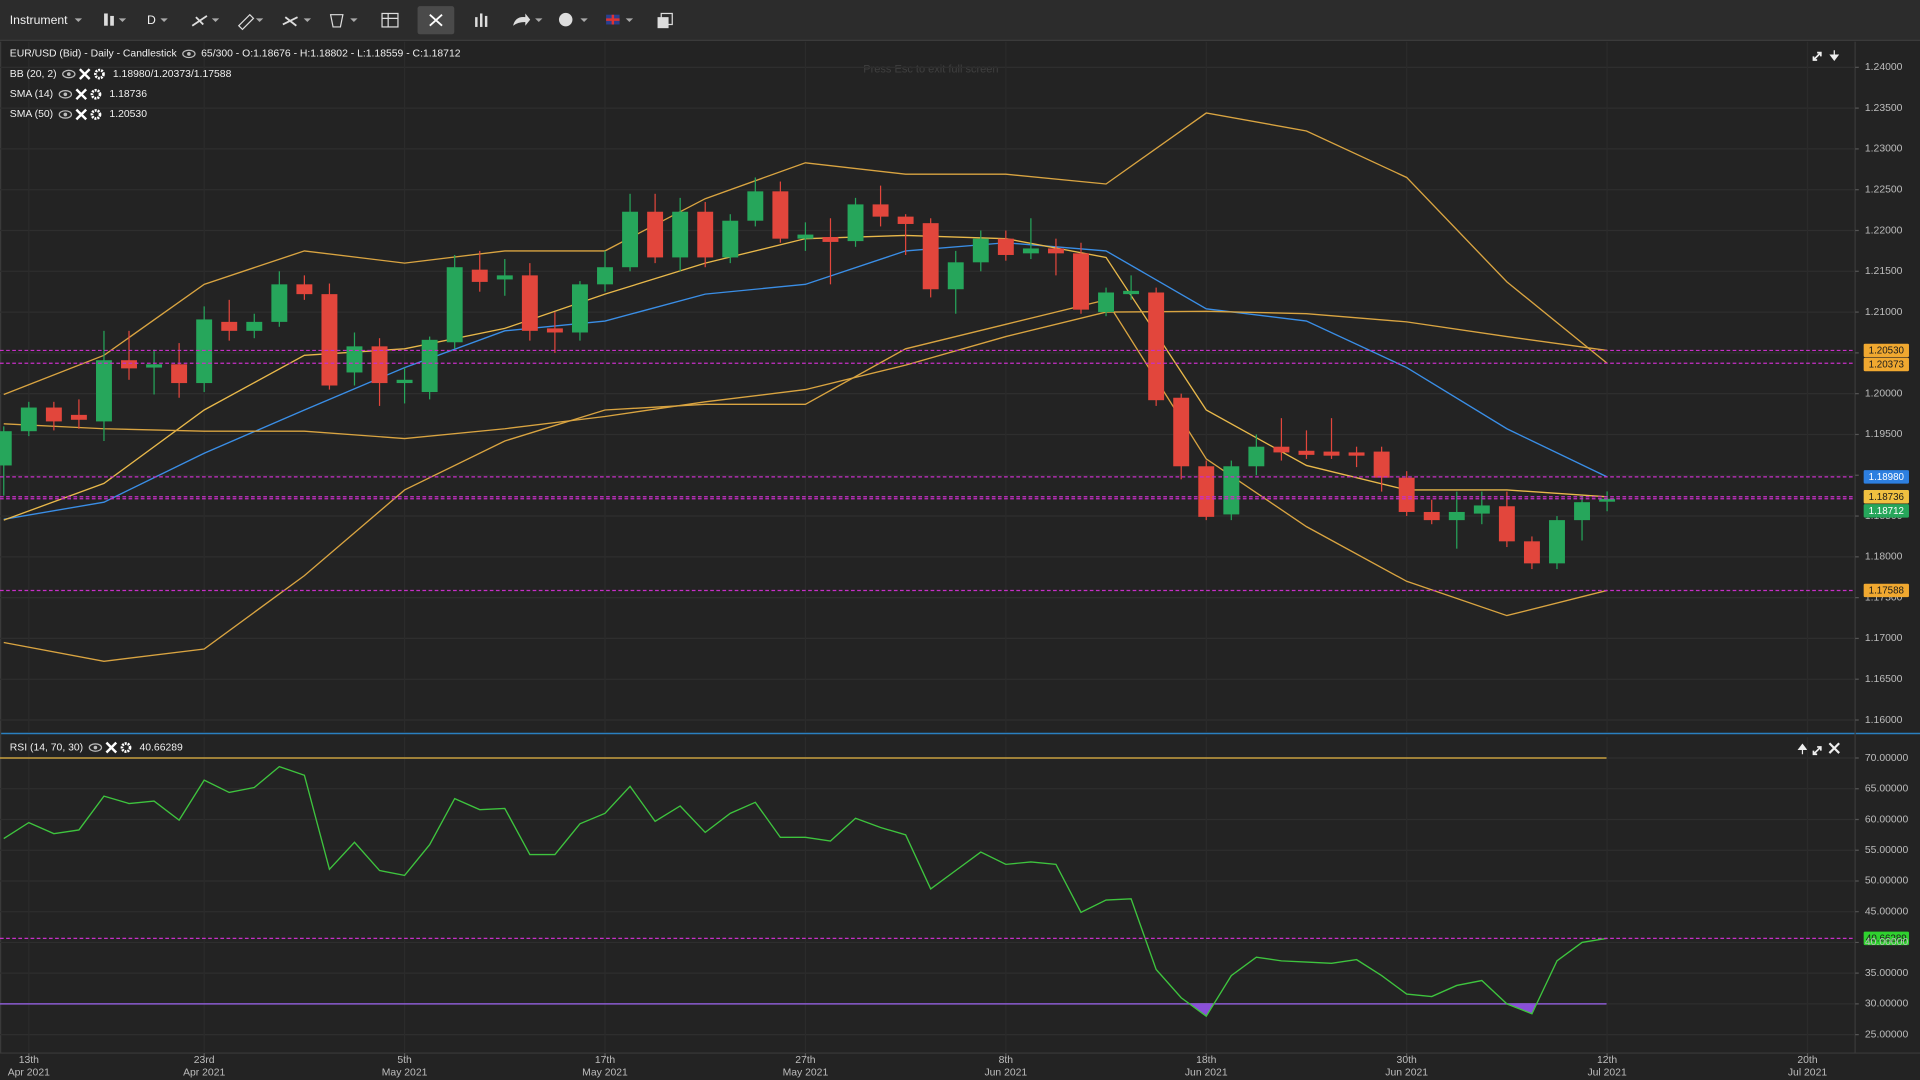 This screenshot has height=1080, width=1920. I want to click on window-button, so click(665, 20).